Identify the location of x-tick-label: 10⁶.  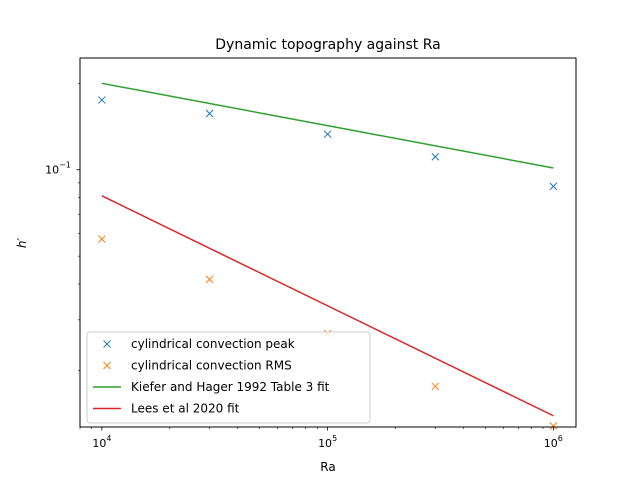
(553, 442).